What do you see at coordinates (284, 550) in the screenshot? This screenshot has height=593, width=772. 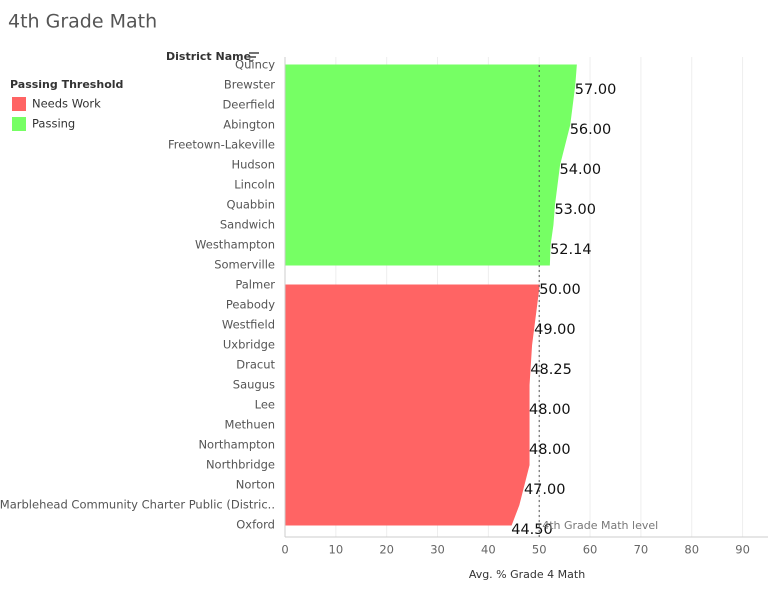 I see `x-tick-label: 0` at bounding box center [284, 550].